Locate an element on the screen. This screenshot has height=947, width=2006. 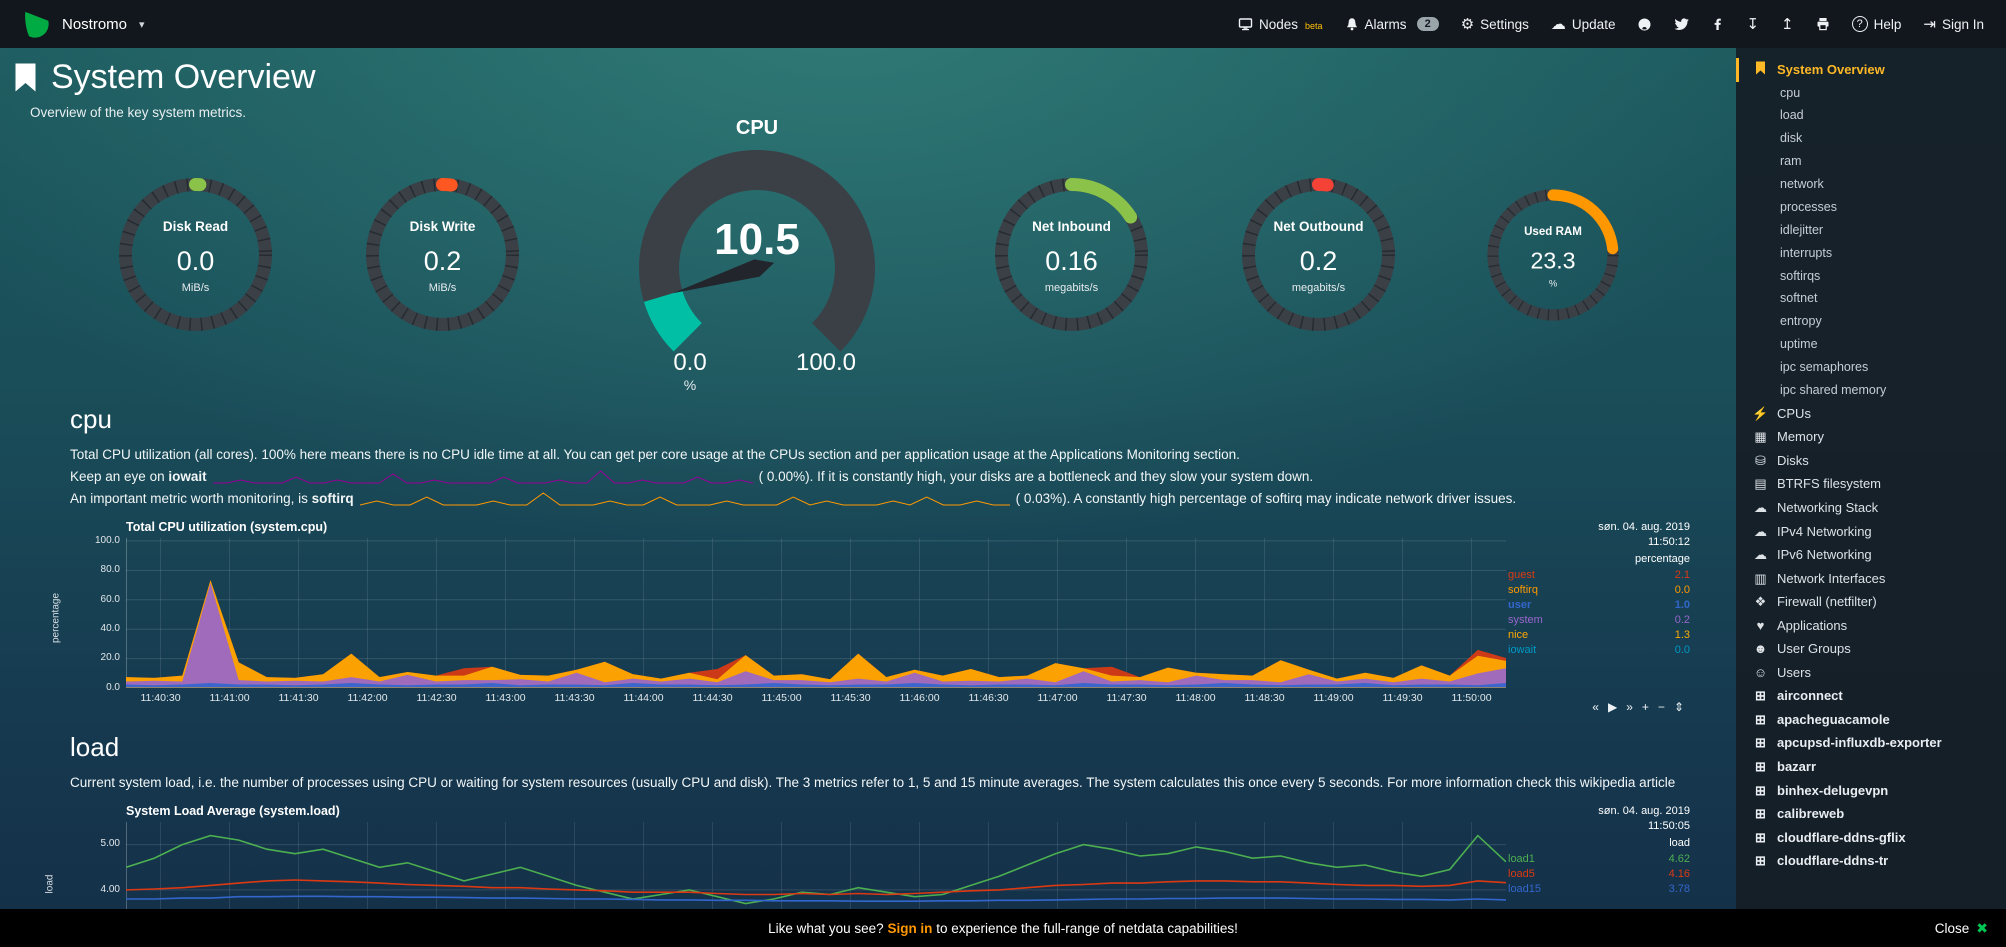
cpu-gauge-chart: 10.5 0.0 100.0 % is located at coordinates (757, 266).